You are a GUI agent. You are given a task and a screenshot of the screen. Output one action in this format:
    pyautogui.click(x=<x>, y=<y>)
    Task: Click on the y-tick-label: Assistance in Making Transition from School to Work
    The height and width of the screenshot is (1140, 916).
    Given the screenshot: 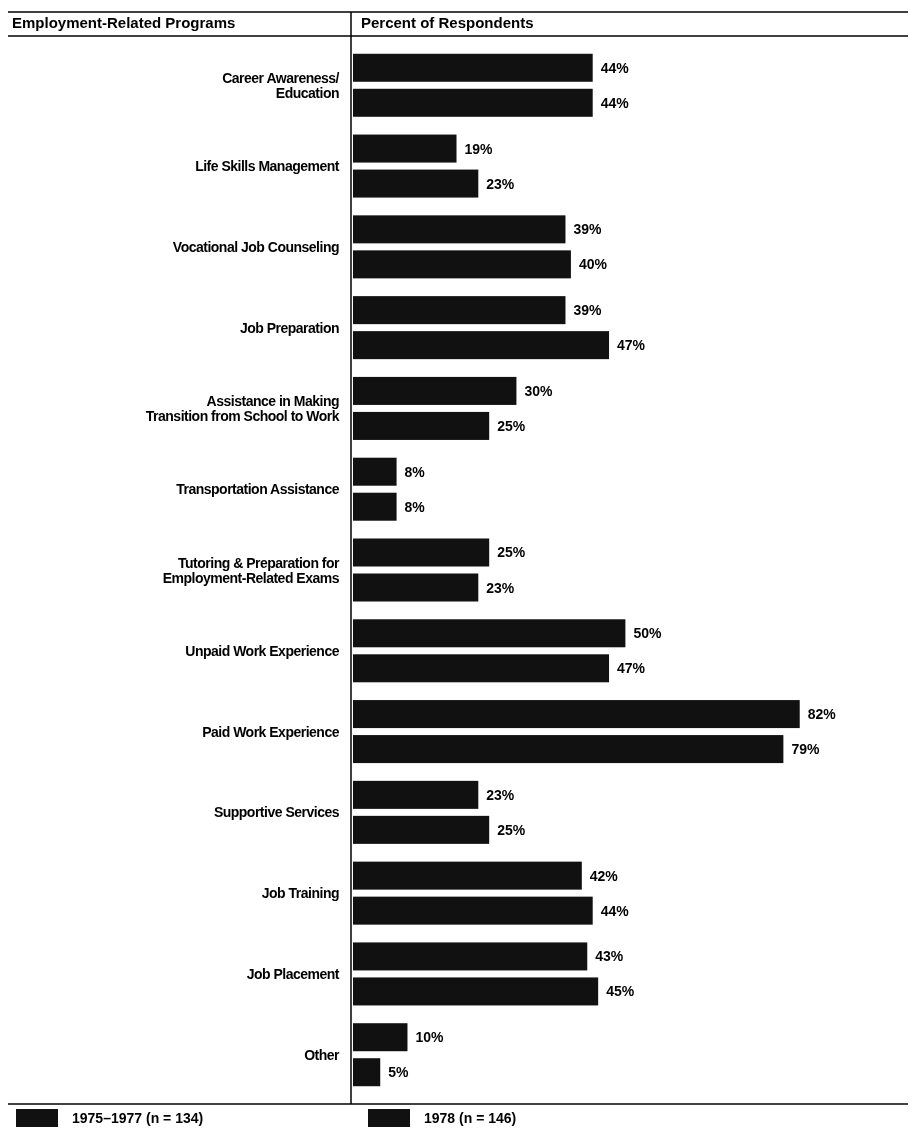 What is the action you would take?
    pyautogui.click(x=242, y=408)
    